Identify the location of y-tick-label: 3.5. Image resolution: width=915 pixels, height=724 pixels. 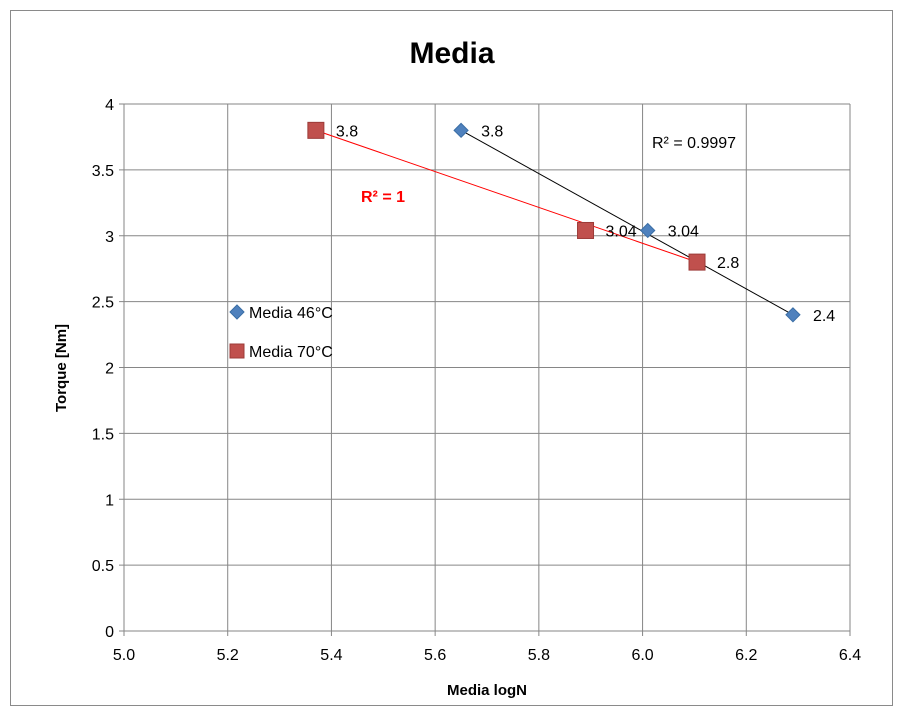
(103, 171).